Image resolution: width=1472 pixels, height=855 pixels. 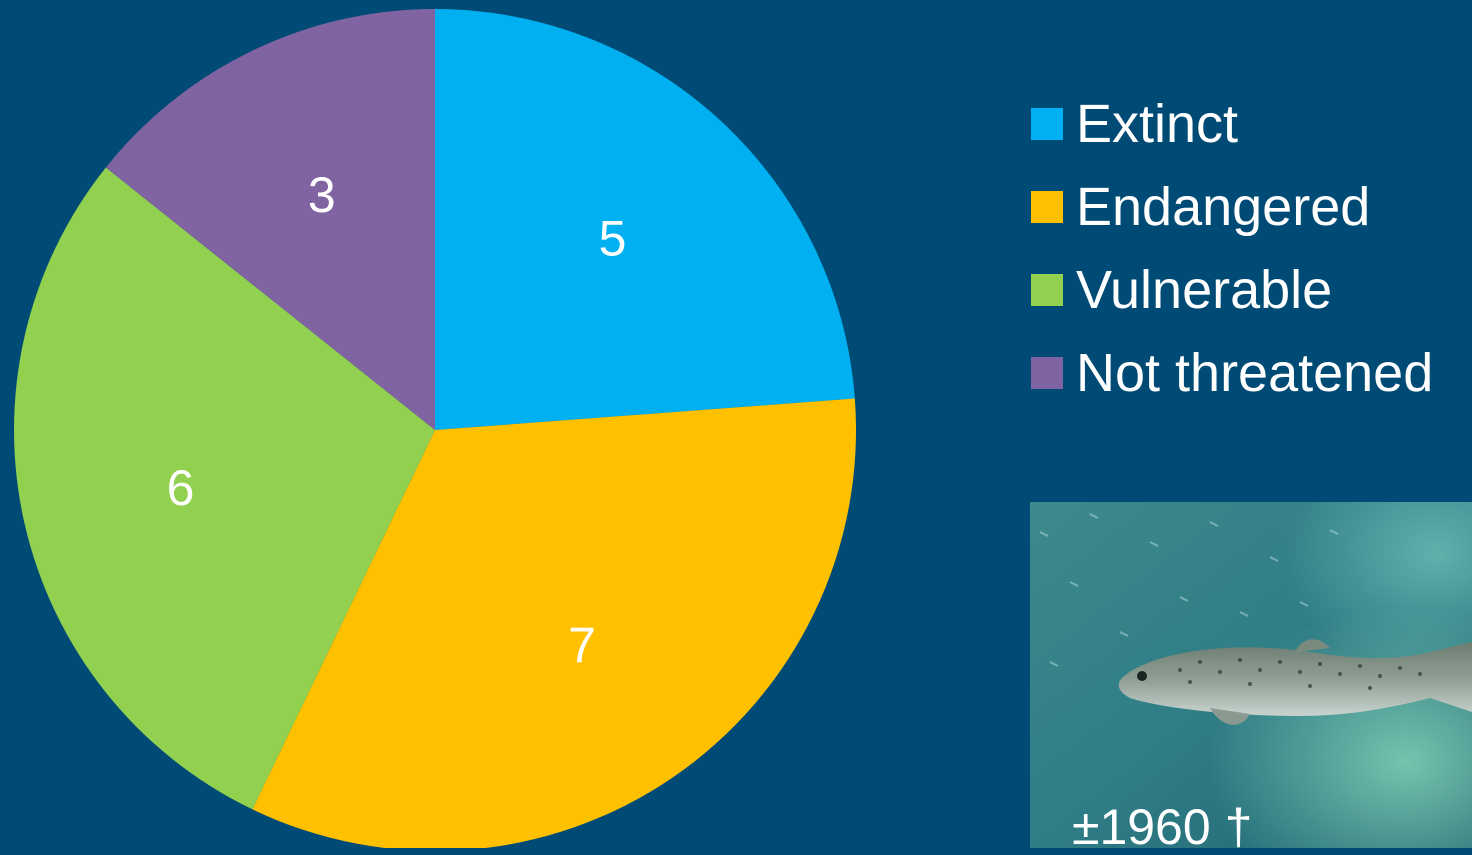 What do you see at coordinates (1255, 372) in the screenshot?
I see `legend-label-not-threatened: Not threatened` at bounding box center [1255, 372].